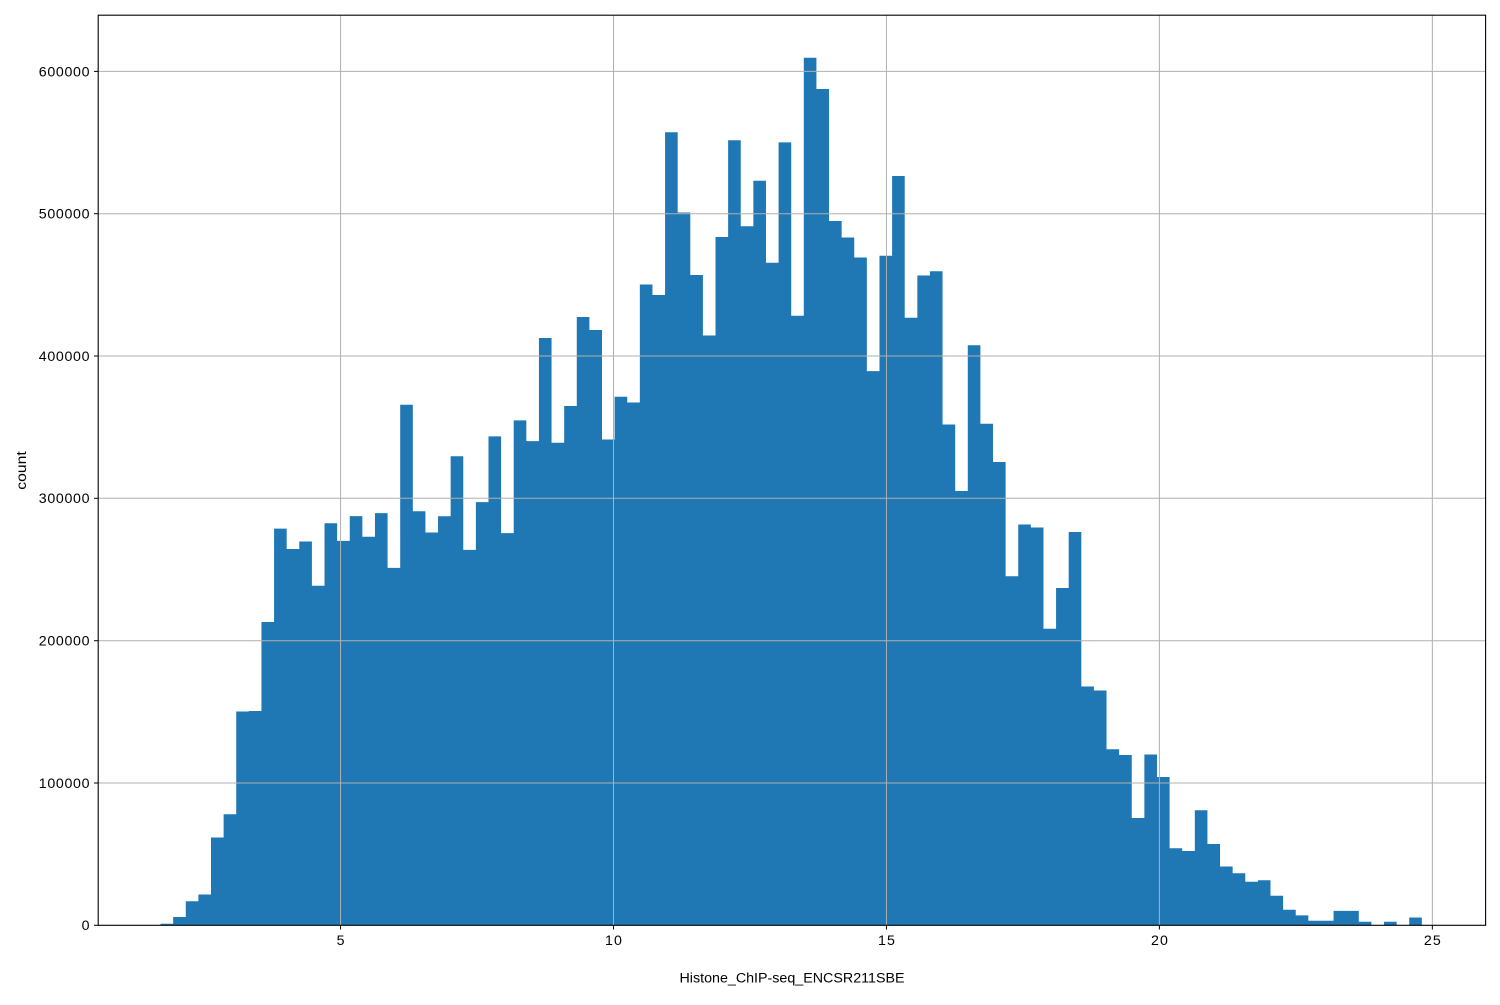 The width and height of the screenshot is (1500, 1005). Describe the element at coordinates (886, 941) in the screenshot. I see `svg-text: 15` at that location.